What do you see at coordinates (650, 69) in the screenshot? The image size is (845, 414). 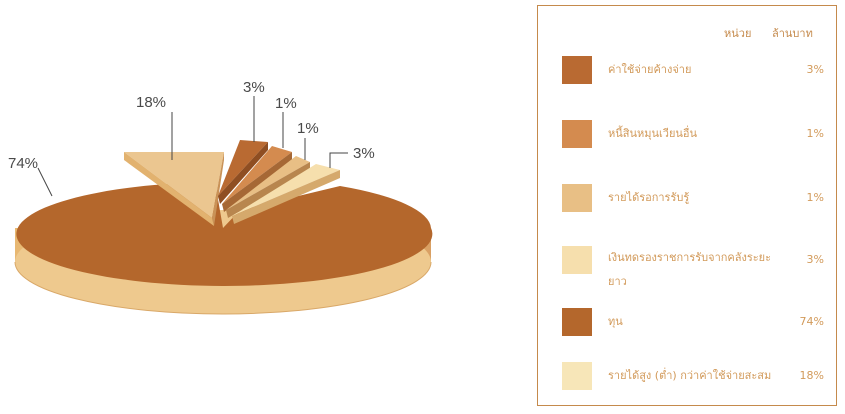 I see `legend-label: ค่าใช้จ่ายค้างจ่าย` at bounding box center [650, 69].